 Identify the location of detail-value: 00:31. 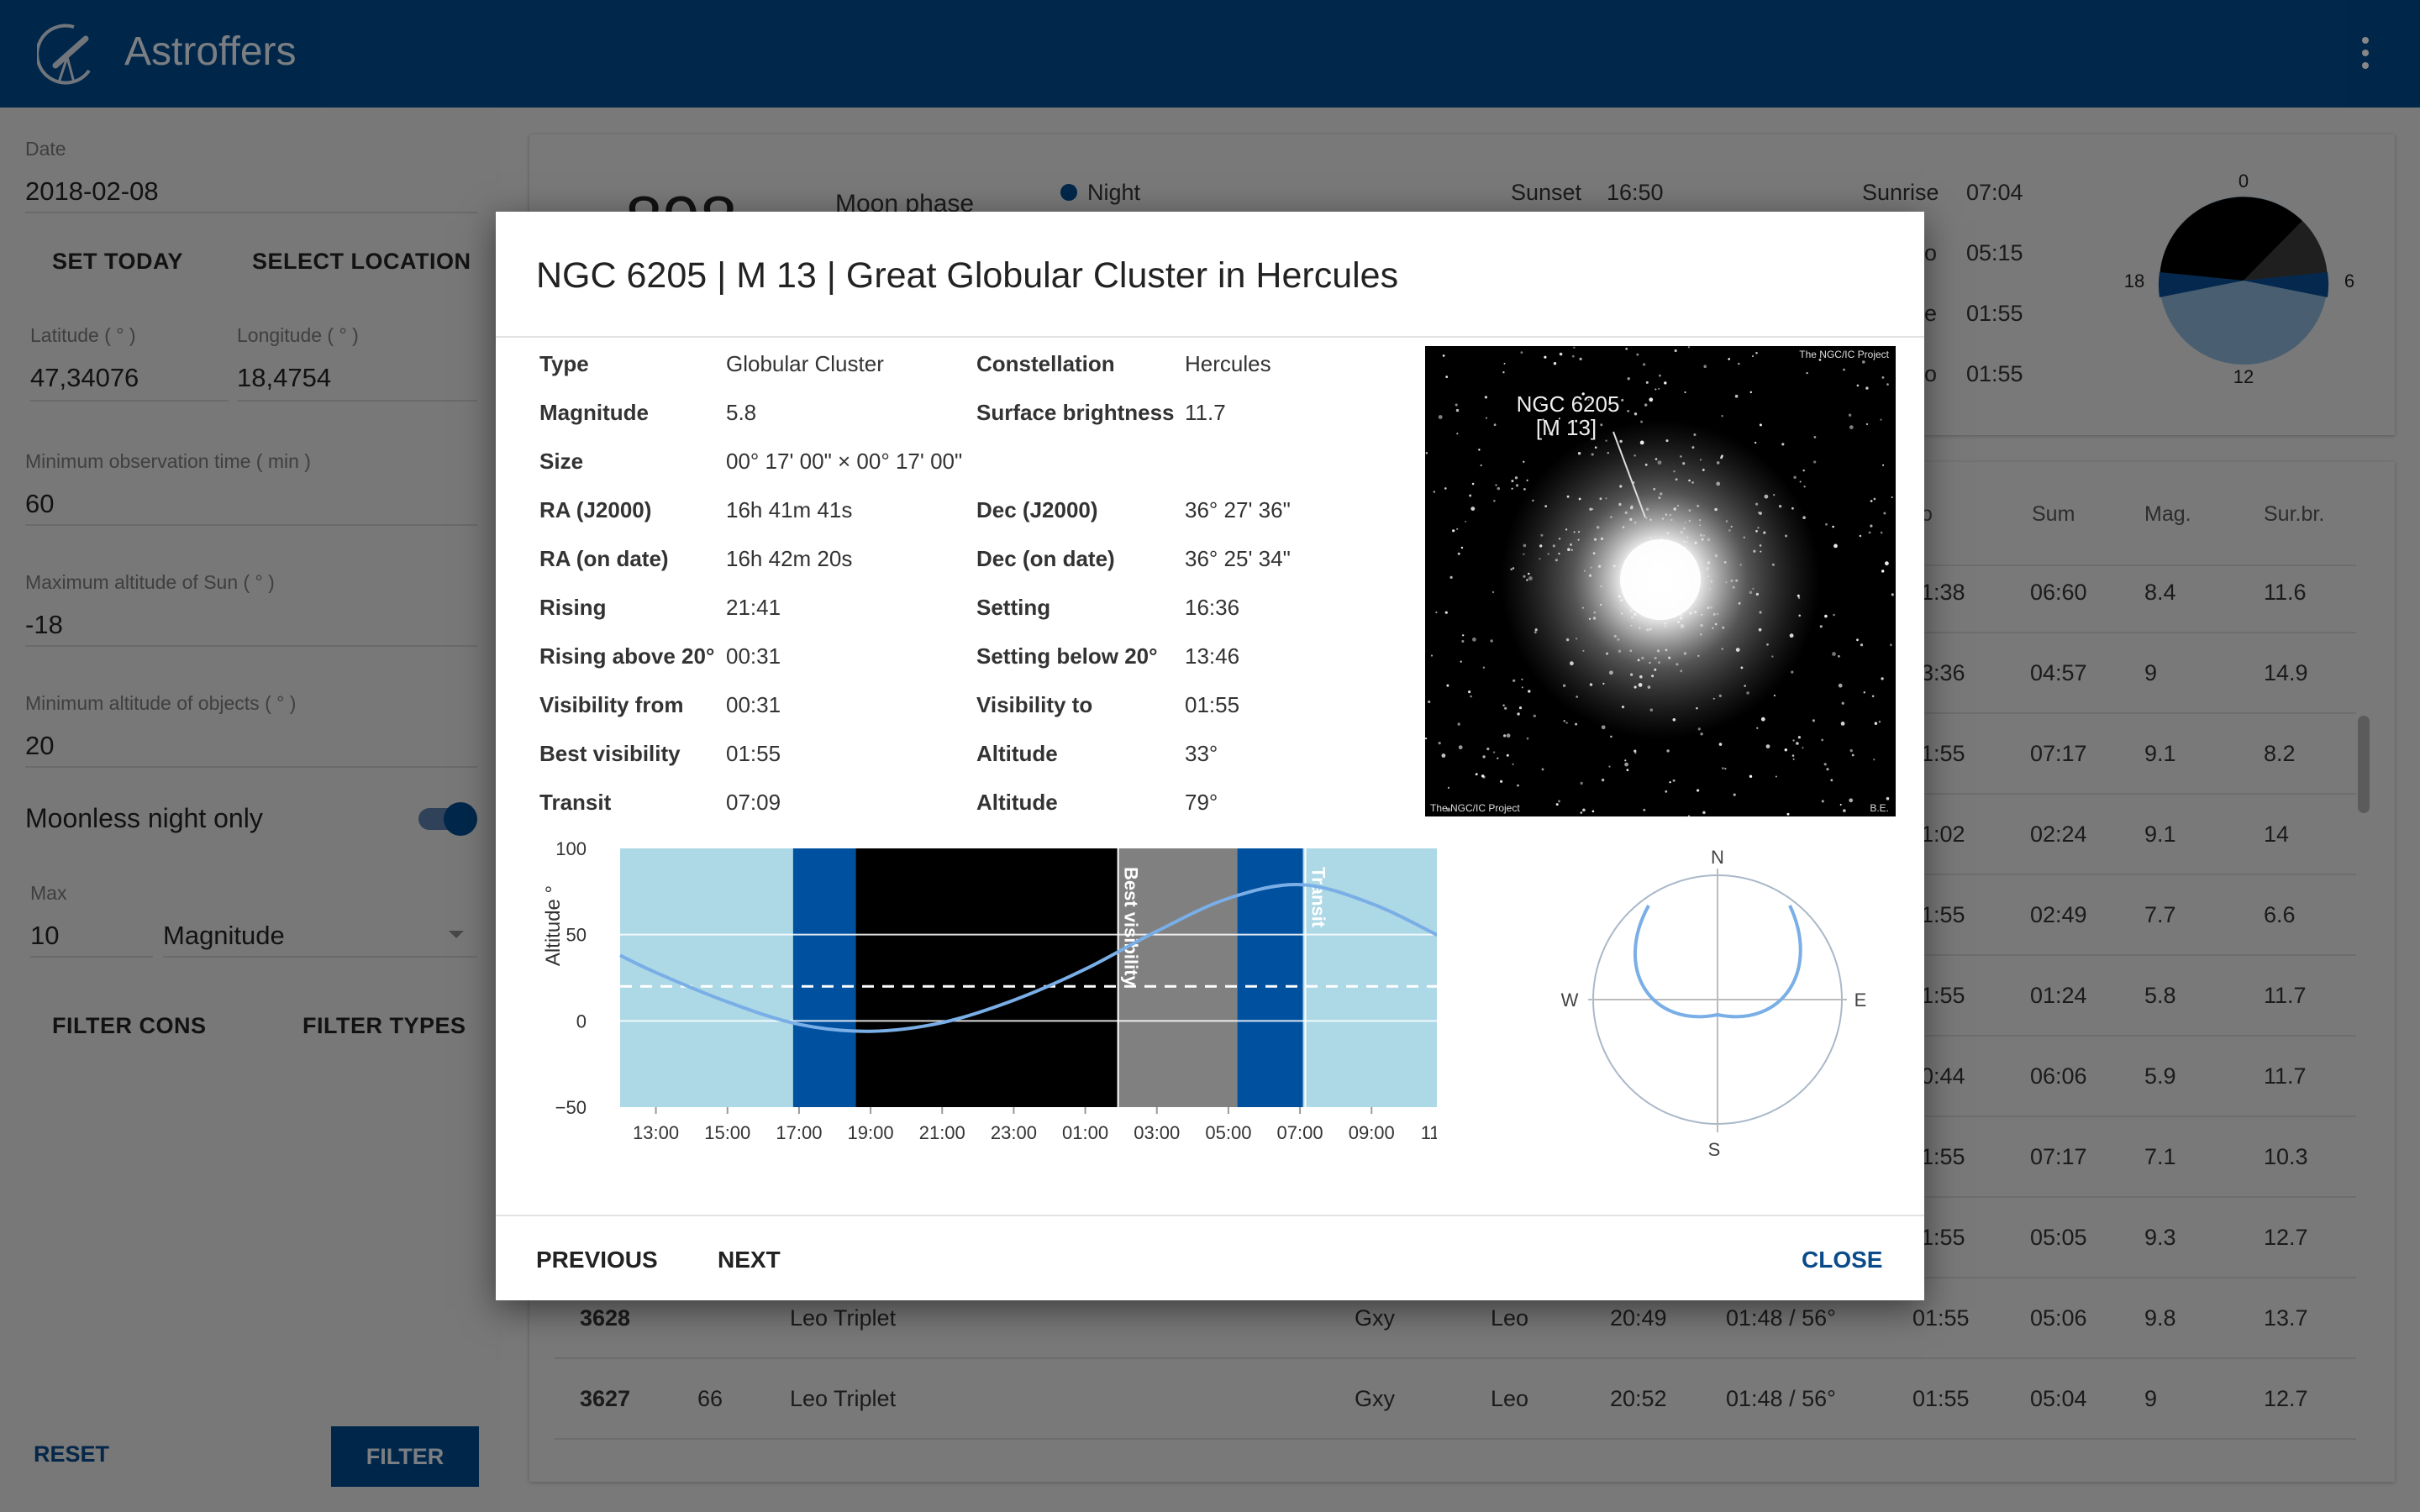
(753, 656).